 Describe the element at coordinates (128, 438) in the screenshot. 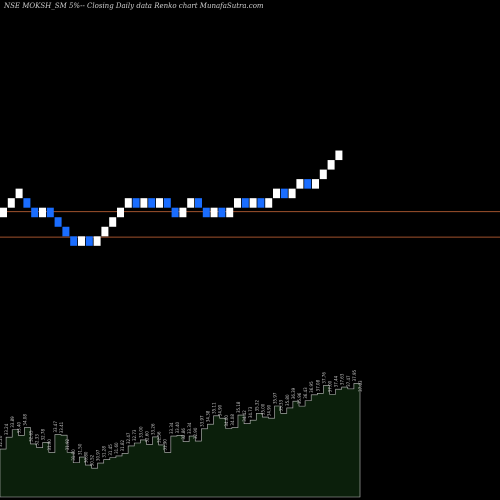

I see `closing-price-label-21: 32.47` at that location.